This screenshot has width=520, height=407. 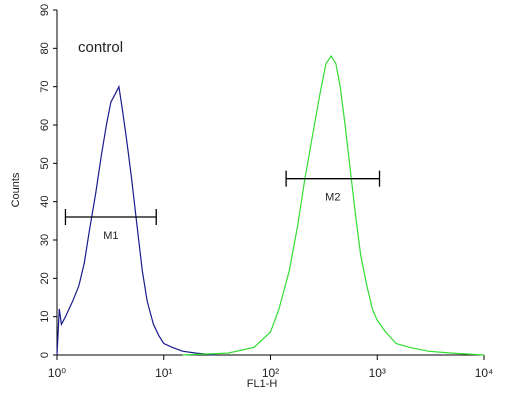 What do you see at coordinates (262, 384) in the screenshot?
I see `x-axis-label: FL1-H` at bounding box center [262, 384].